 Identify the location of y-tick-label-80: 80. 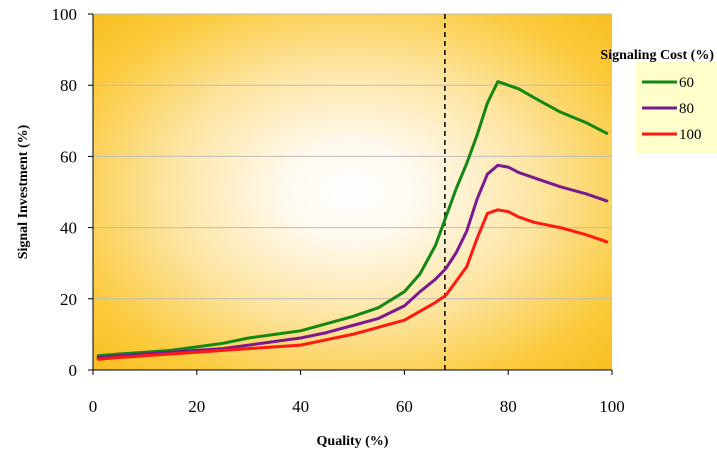
(68, 85).